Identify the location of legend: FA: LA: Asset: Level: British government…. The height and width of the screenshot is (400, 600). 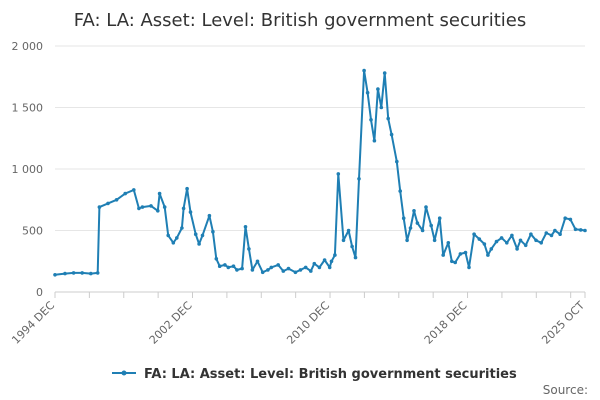
(314, 374).